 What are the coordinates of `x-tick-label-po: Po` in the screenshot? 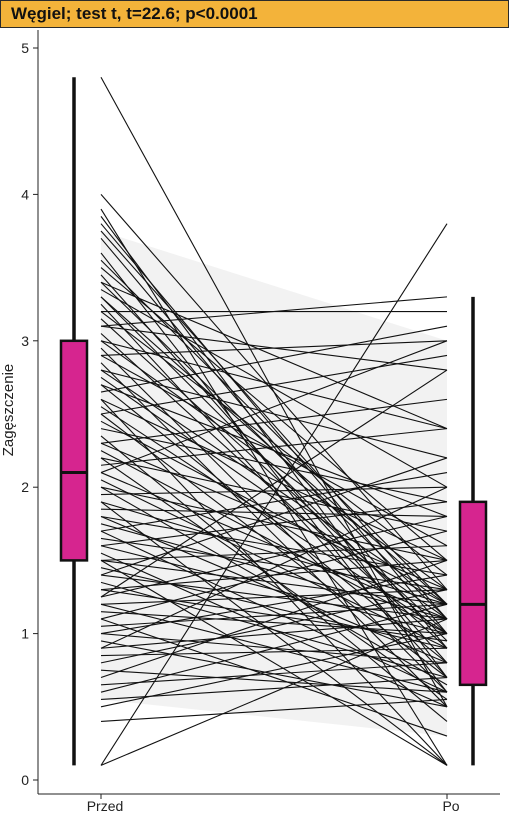 It's located at (450, 806).